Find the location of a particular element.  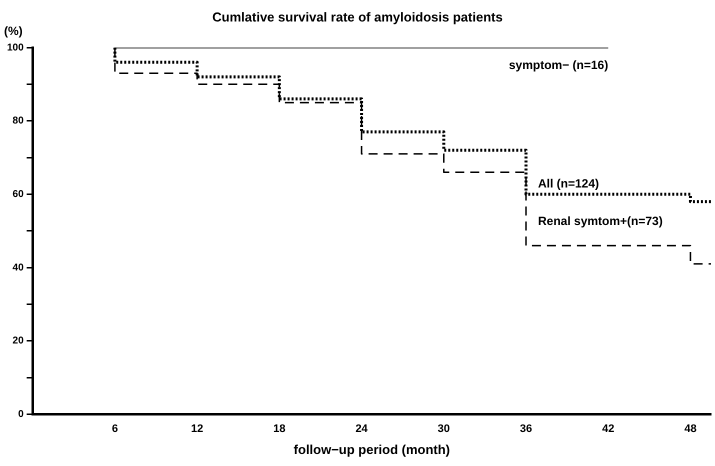

series-label: symptom− (n=16) is located at coordinates (558, 65).